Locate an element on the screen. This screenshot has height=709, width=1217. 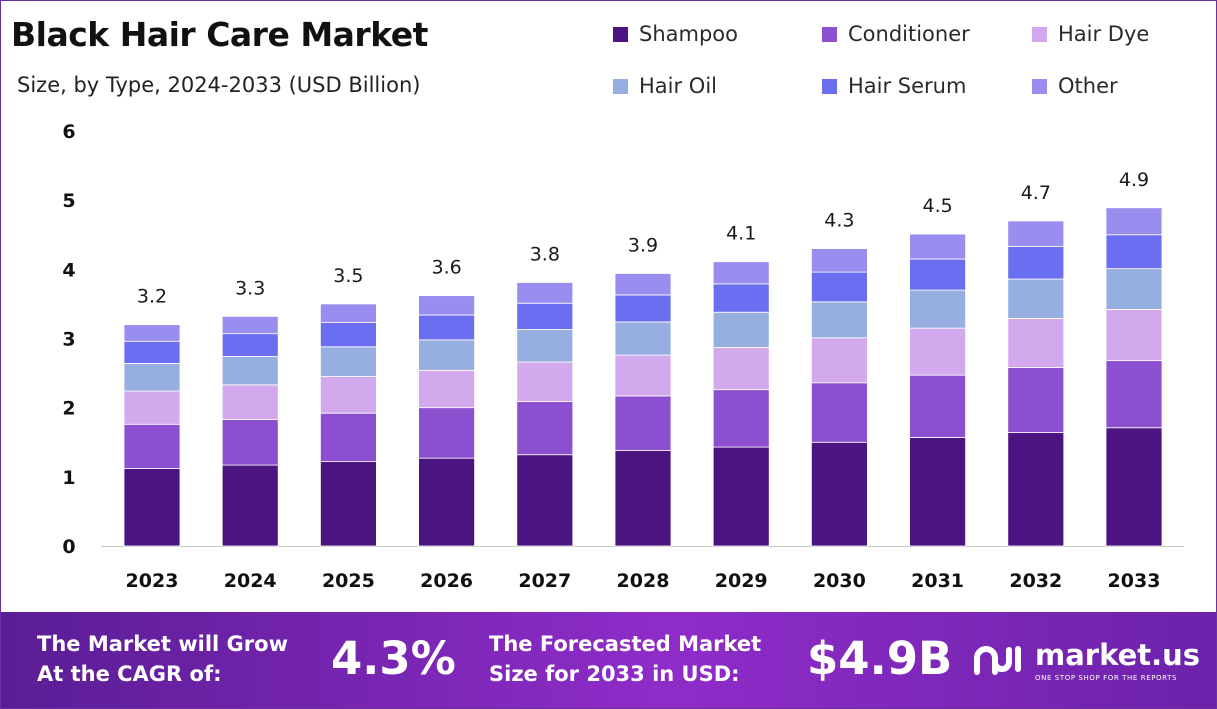
total-label-2033: 4.9 is located at coordinates (1134, 180).